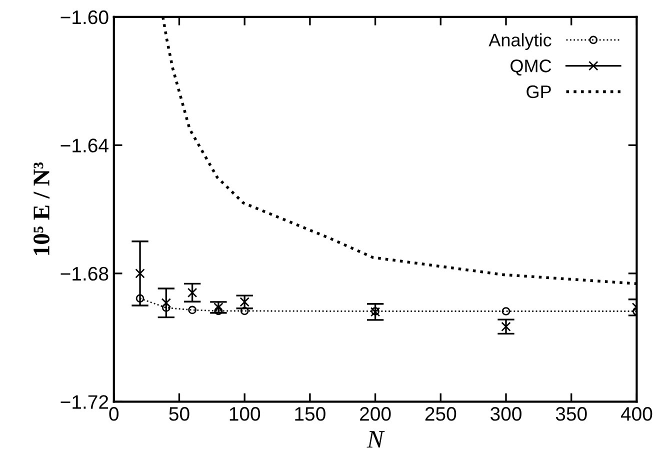  Describe the element at coordinates (538, 91) in the screenshot. I see `legend-label: GP` at that location.